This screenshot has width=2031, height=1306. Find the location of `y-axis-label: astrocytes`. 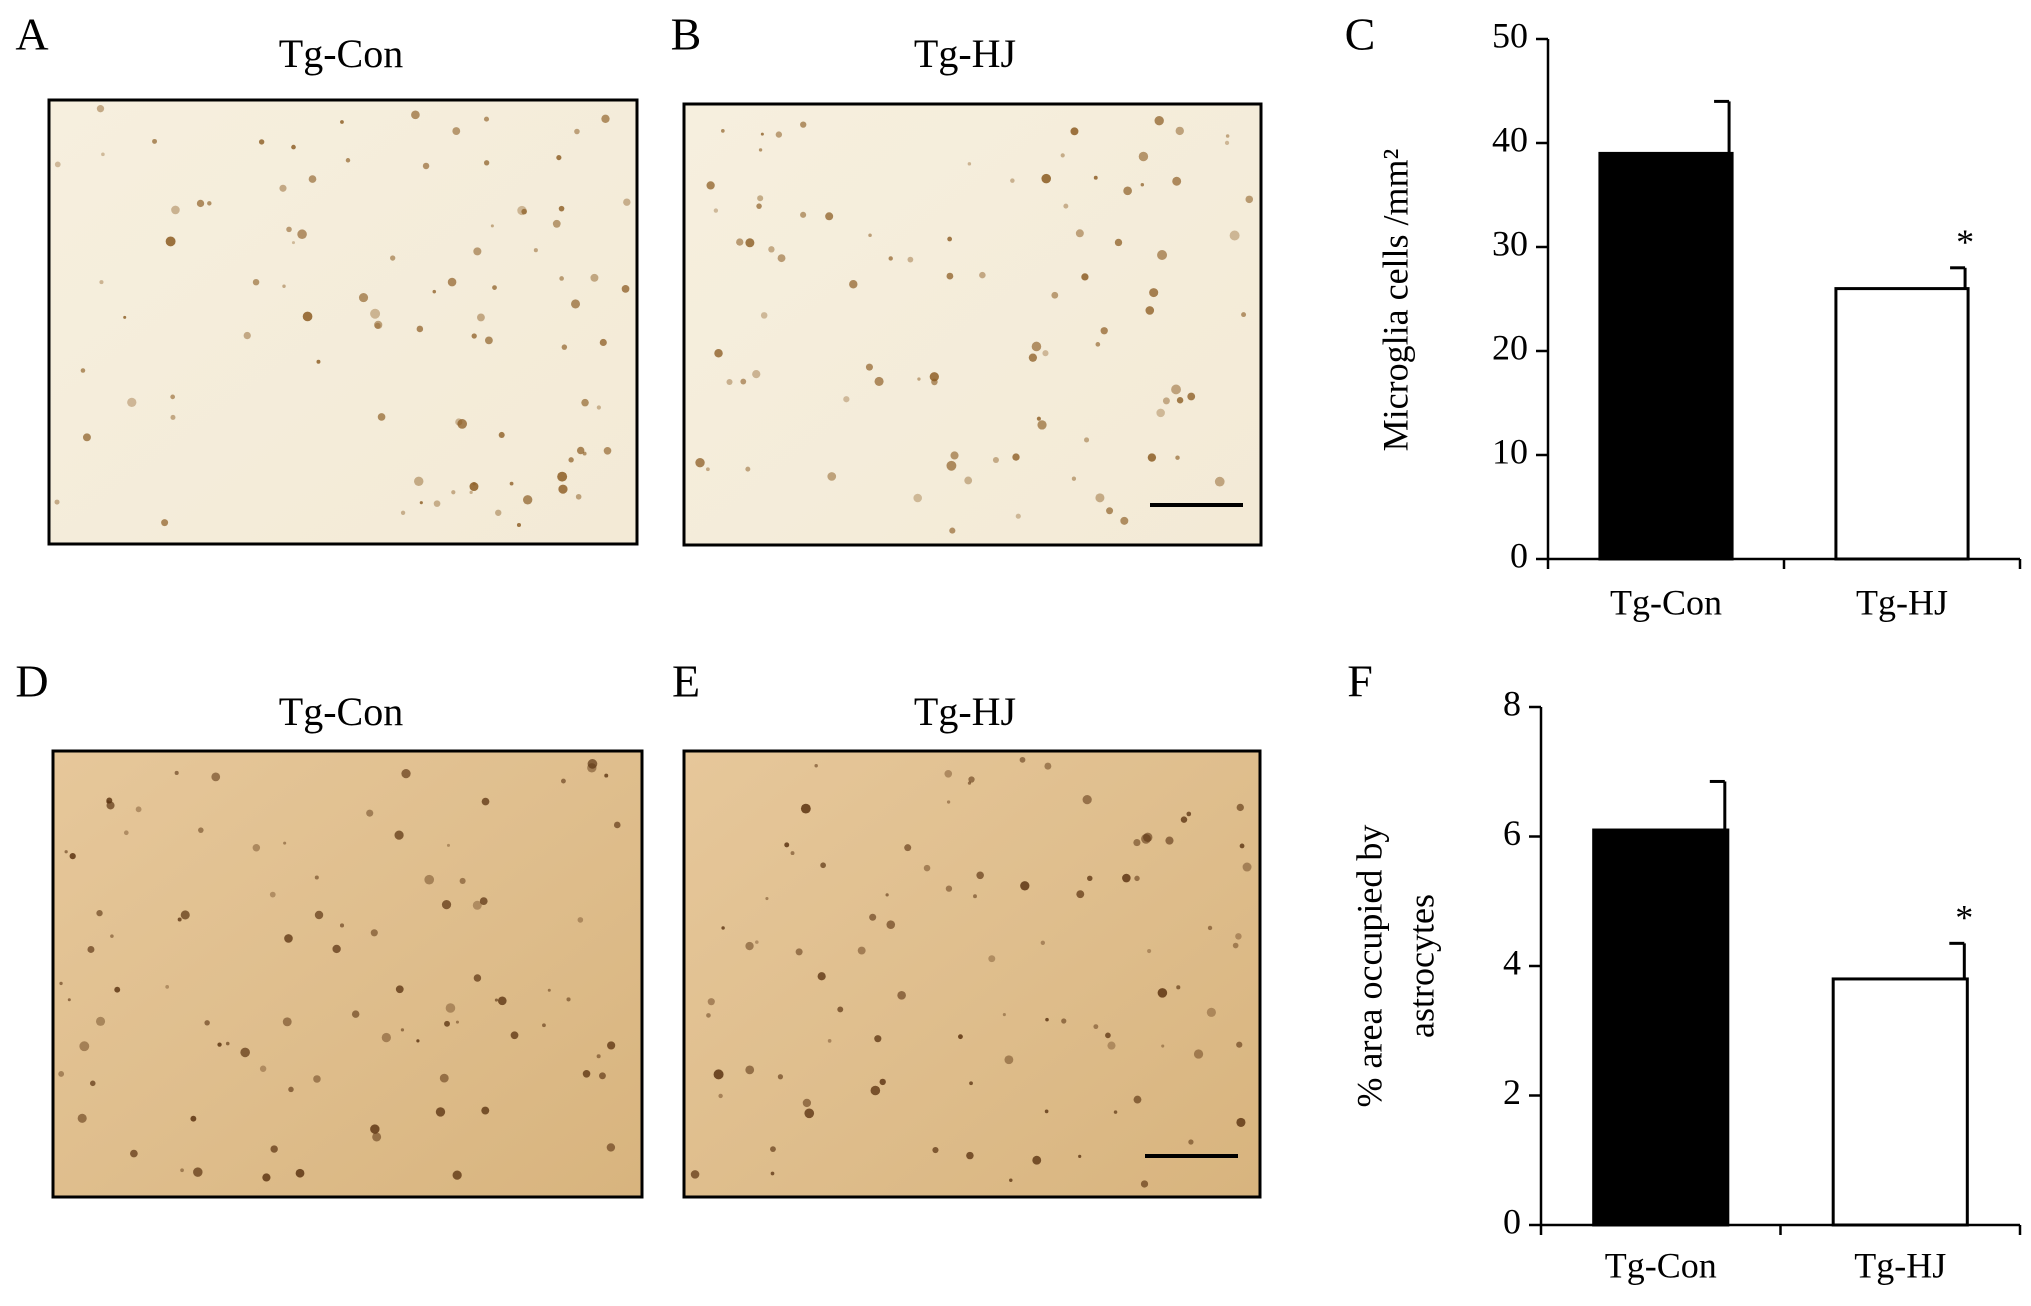

y-axis-label: astrocytes is located at coordinates (1421, 966).